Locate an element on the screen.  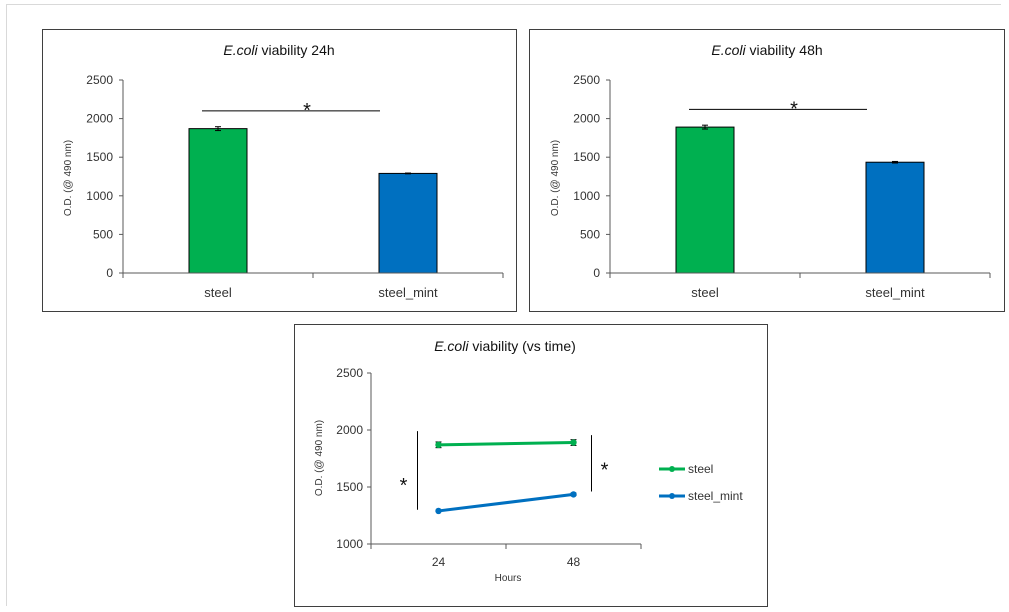
chart-title: E.coli viability 48h is located at coordinates (766, 50).